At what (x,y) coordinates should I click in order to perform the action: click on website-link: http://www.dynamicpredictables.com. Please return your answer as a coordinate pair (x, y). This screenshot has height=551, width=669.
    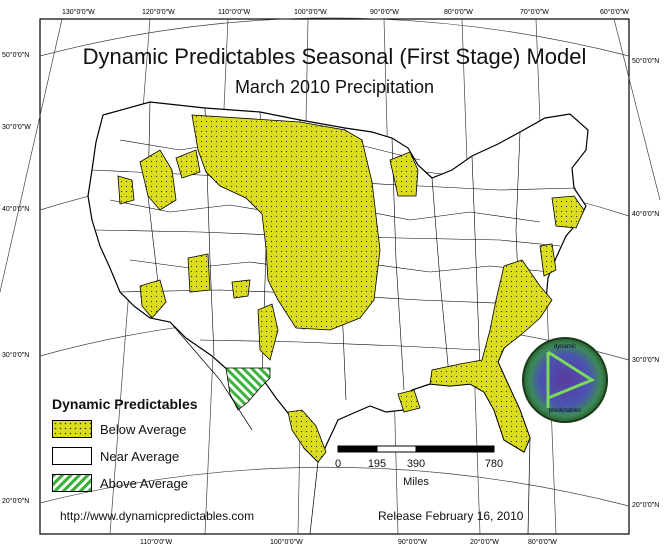
    Looking at the image, I should click on (157, 516).